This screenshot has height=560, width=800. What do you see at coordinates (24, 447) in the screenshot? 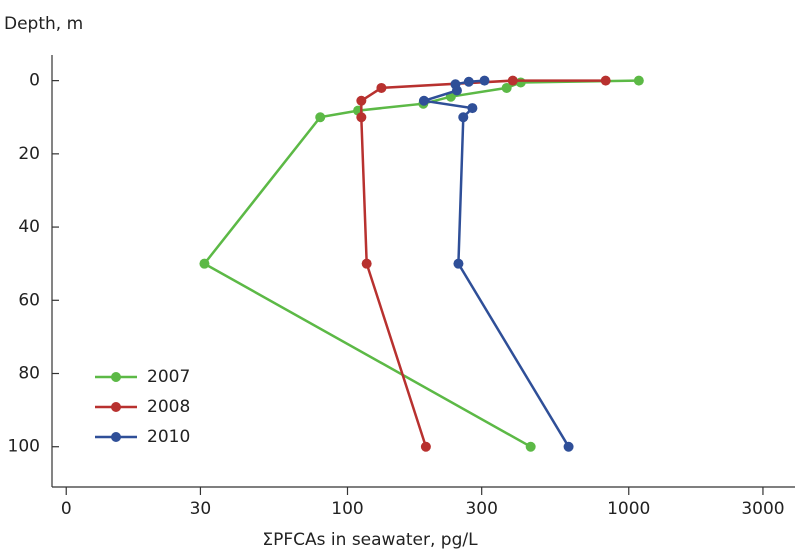
I see `y-tick-label: 100` at bounding box center [24, 447].